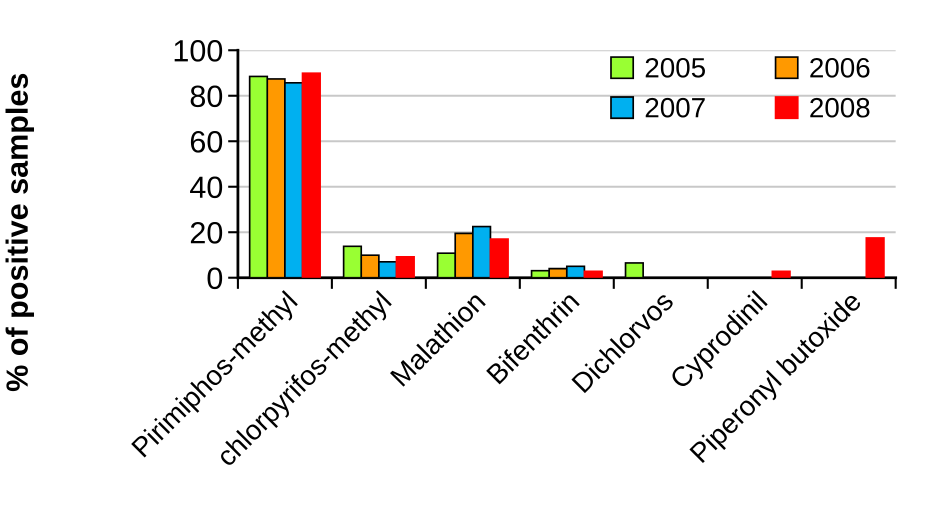 Image resolution: width=933 pixels, height=529 pixels. Describe the element at coordinates (675, 108) in the screenshot. I see `legend-label: 2007` at that location.